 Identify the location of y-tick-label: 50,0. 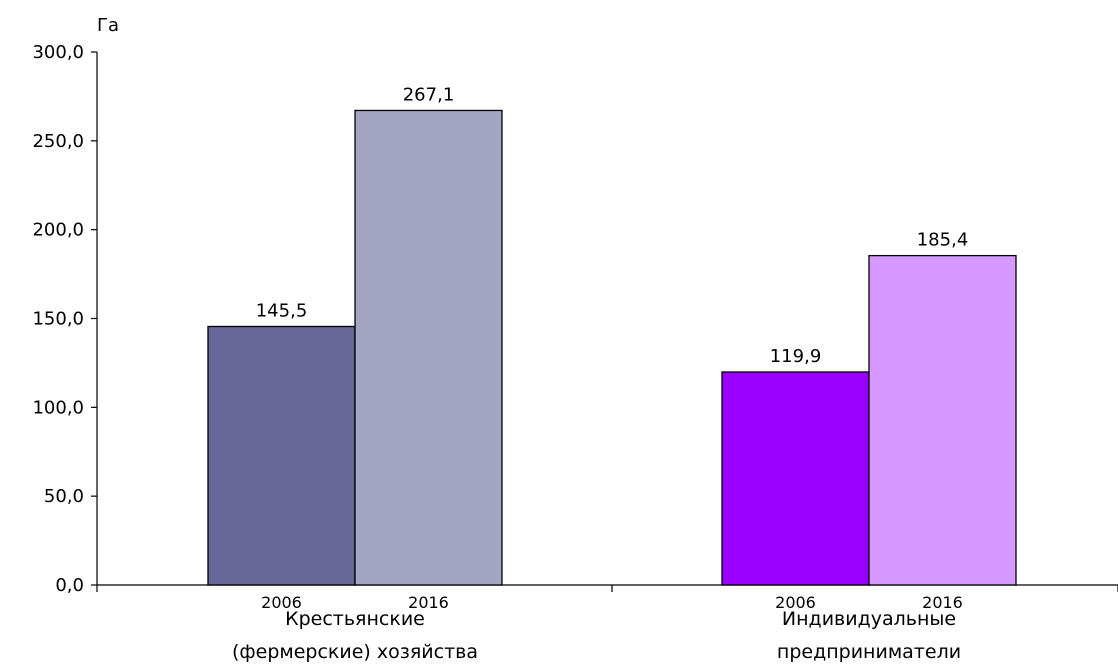
(64, 496).